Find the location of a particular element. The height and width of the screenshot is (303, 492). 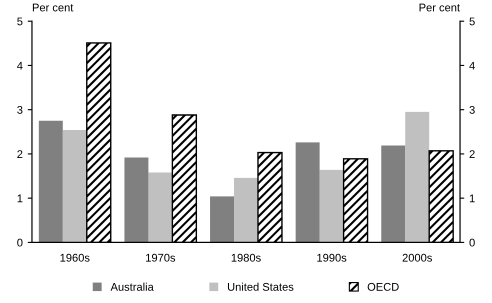

x-tick-label: 1980s is located at coordinates (246, 258).